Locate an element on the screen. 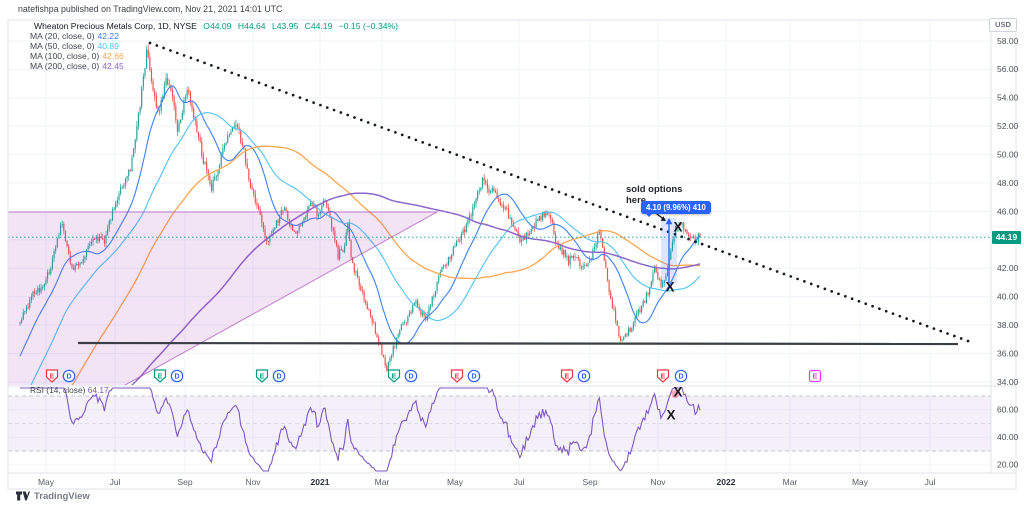 This screenshot has height=508, width=1024. note-line-2: here is located at coordinates (636, 200).